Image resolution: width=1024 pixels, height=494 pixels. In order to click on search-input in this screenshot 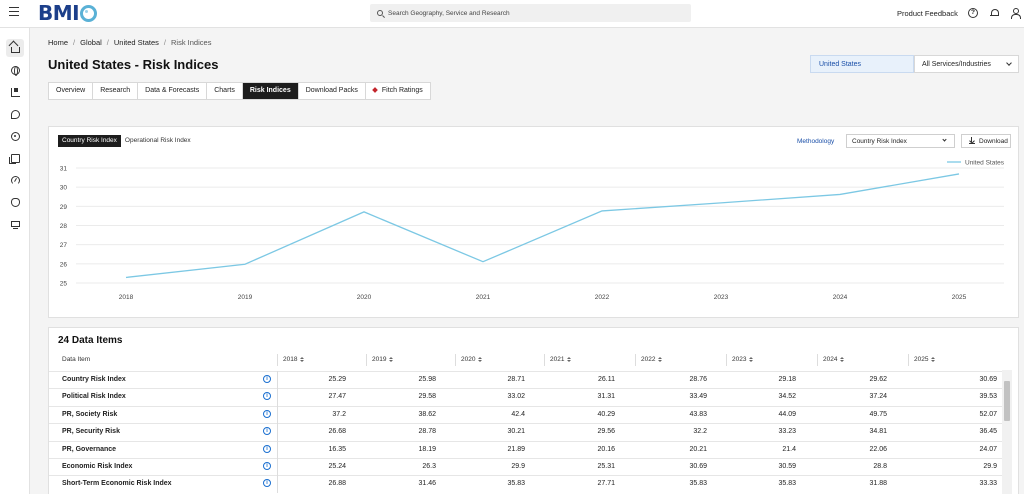, I will do `click(533, 13)`.